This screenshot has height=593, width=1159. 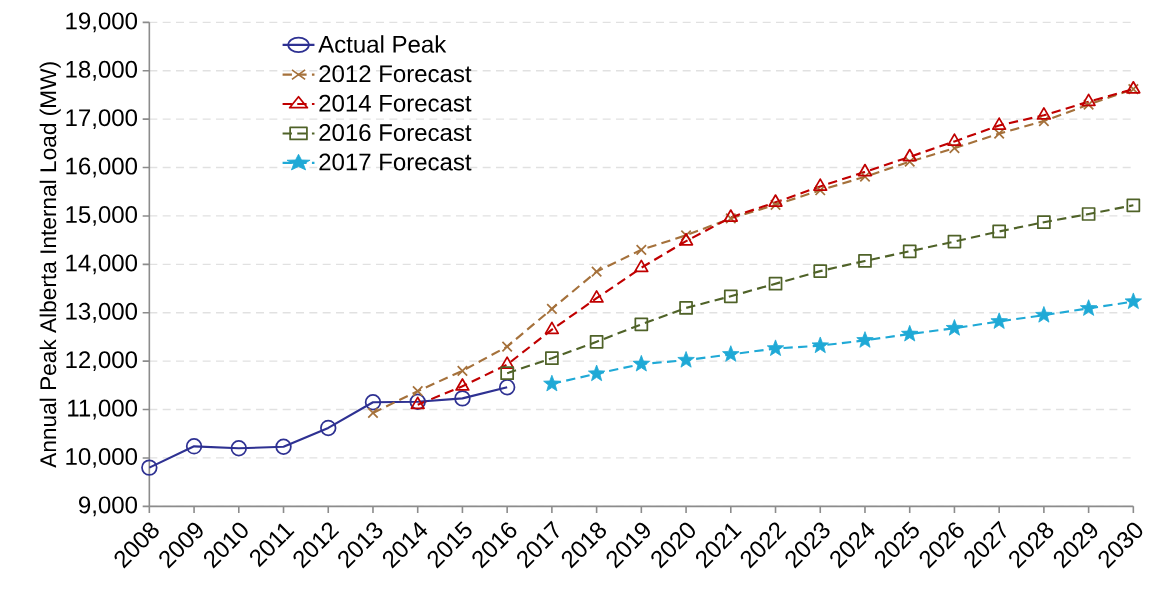 What do you see at coordinates (395, 133) in the screenshot?
I see `legend-label: 2016 Forecast` at bounding box center [395, 133].